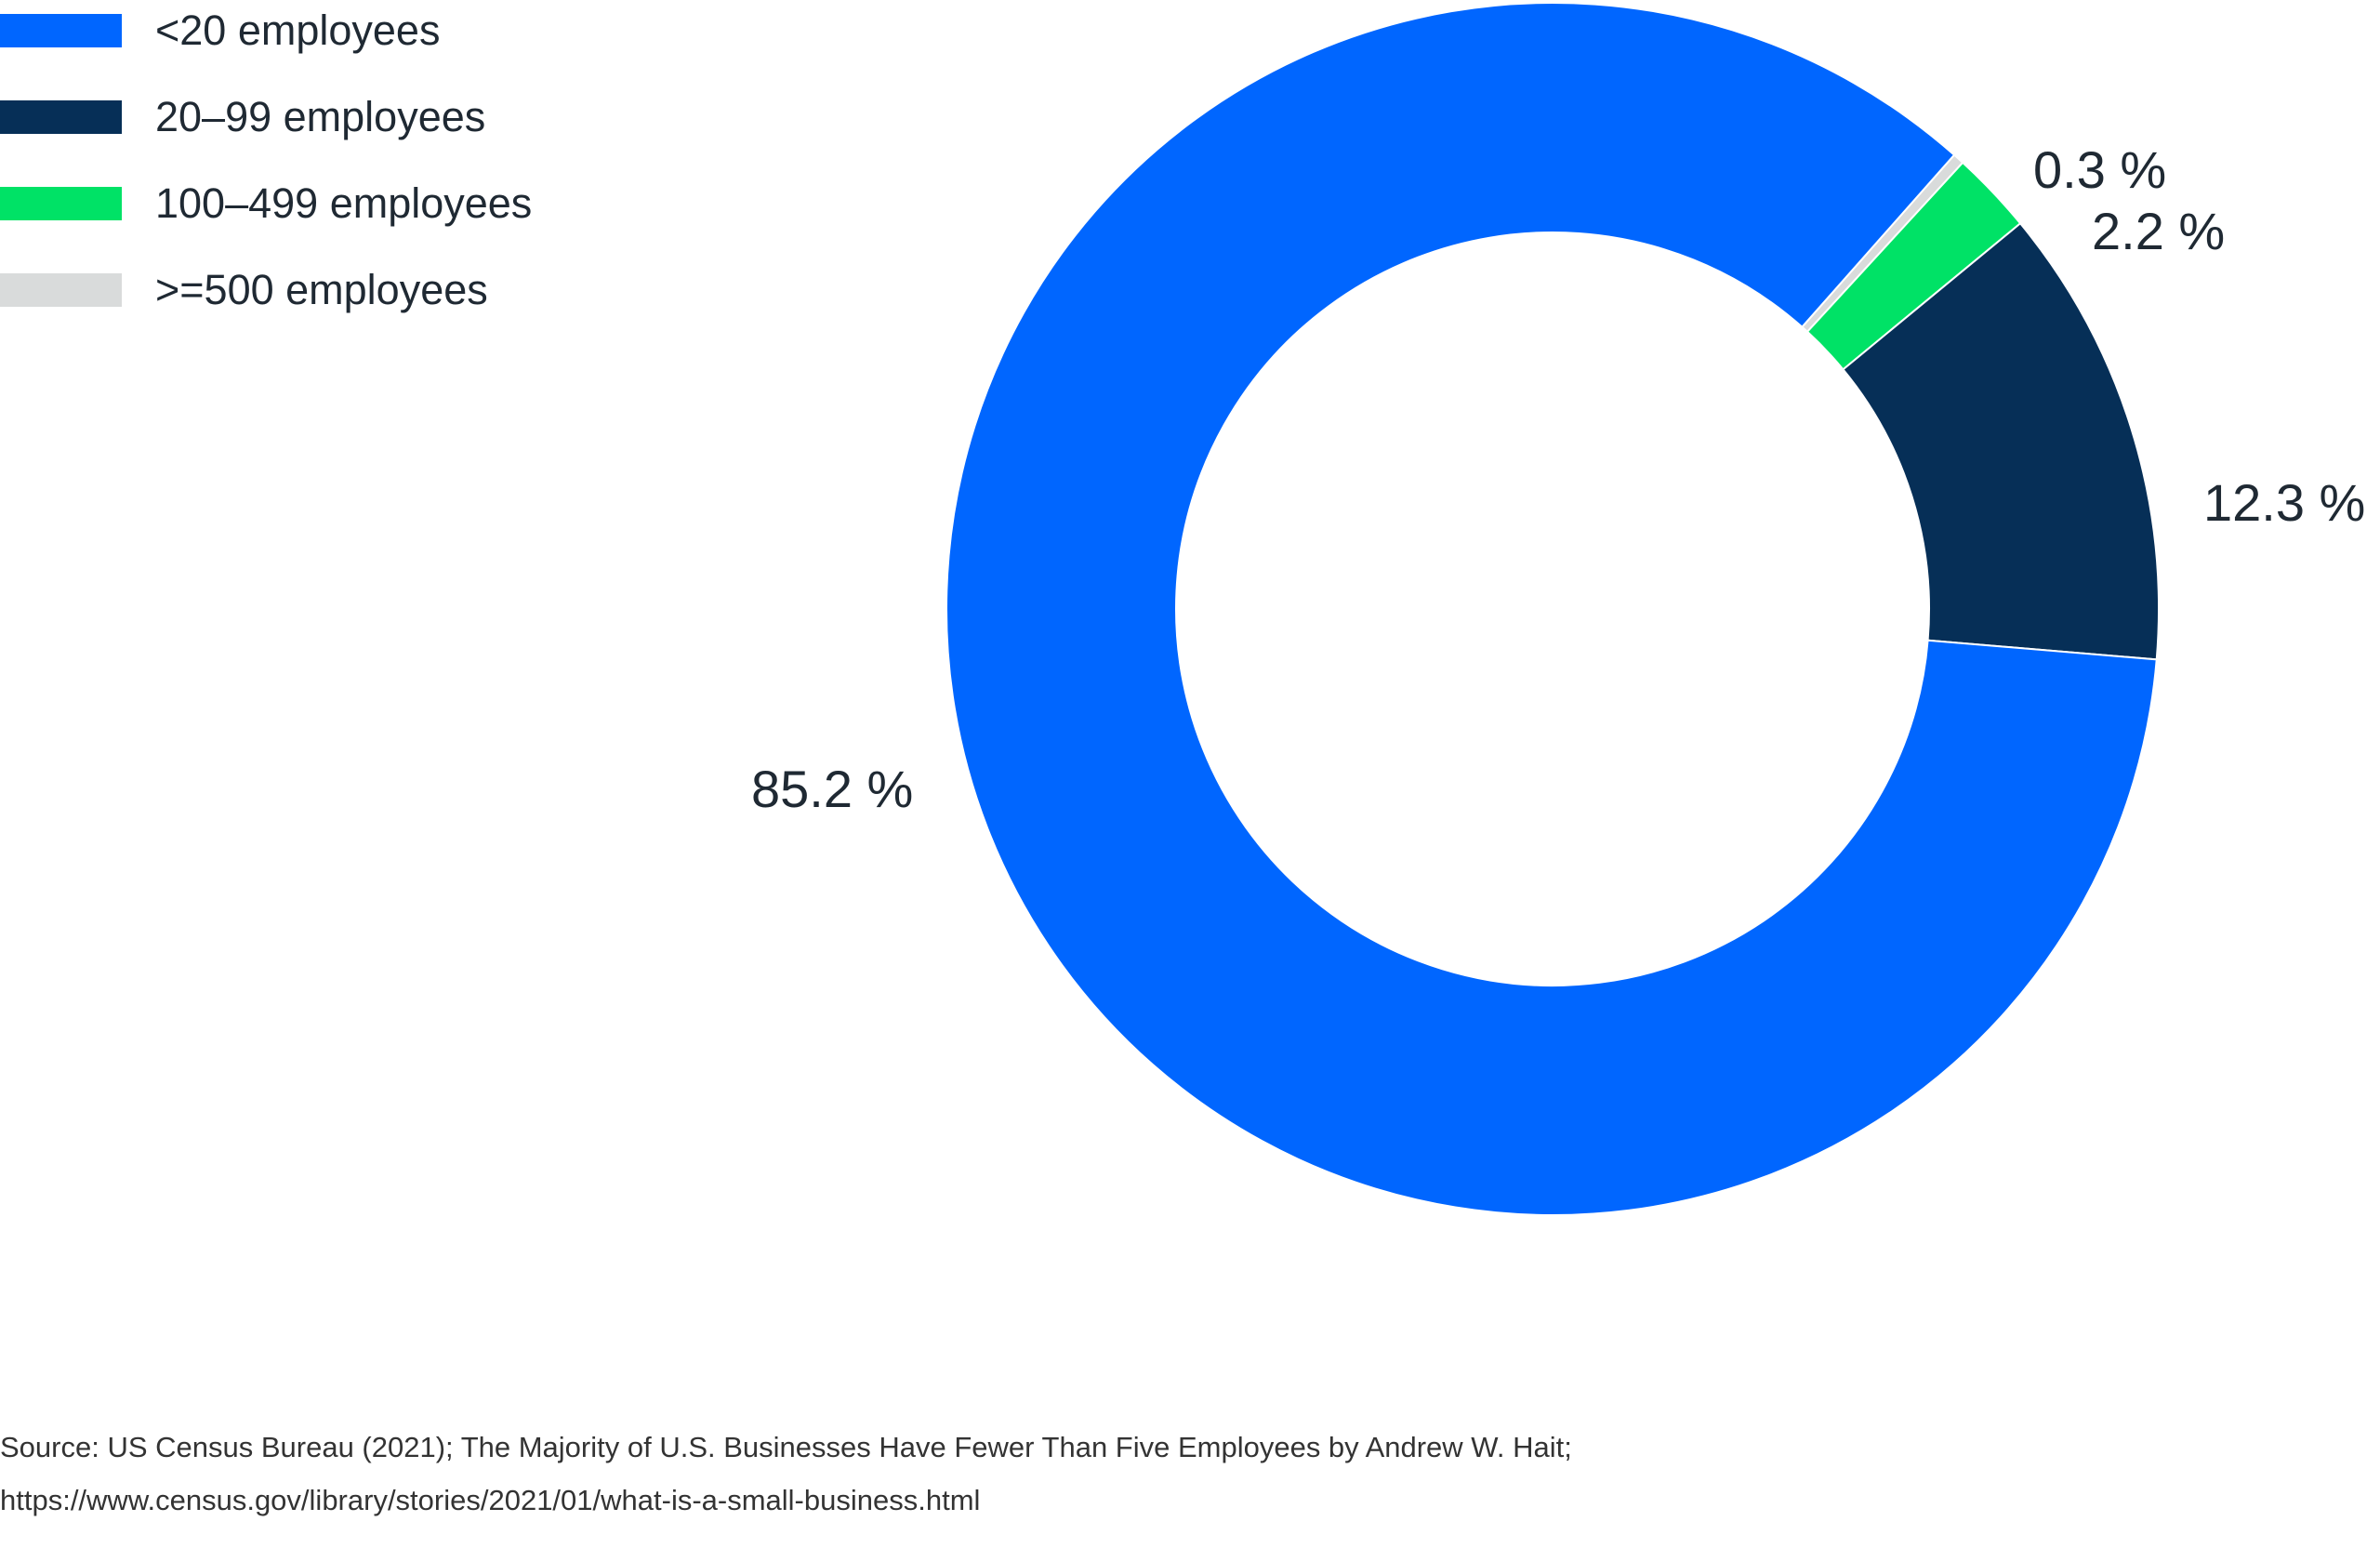 The height and width of the screenshot is (1548, 2380). Describe the element at coordinates (320, 116) in the screenshot. I see `legend-label: 20–99 employees` at that location.